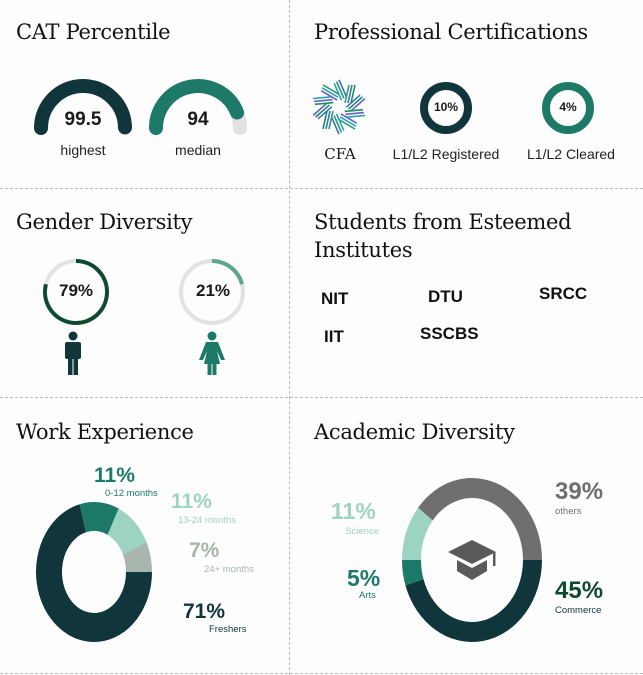 The image size is (643, 675). Describe the element at coordinates (364, 578) in the screenshot. I see `slice-value: 5%` at that location.